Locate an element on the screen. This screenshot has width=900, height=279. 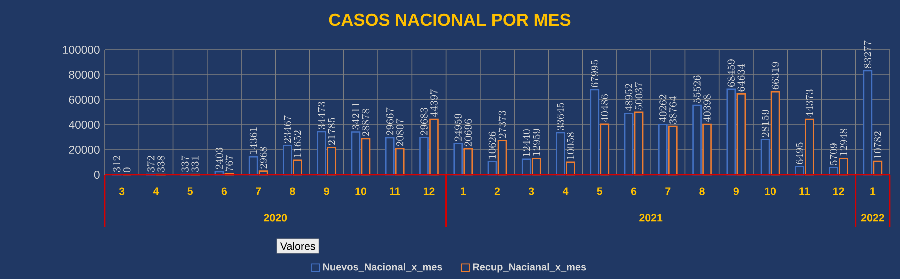
data-label: 12440 is located at coordinates (526, 143).